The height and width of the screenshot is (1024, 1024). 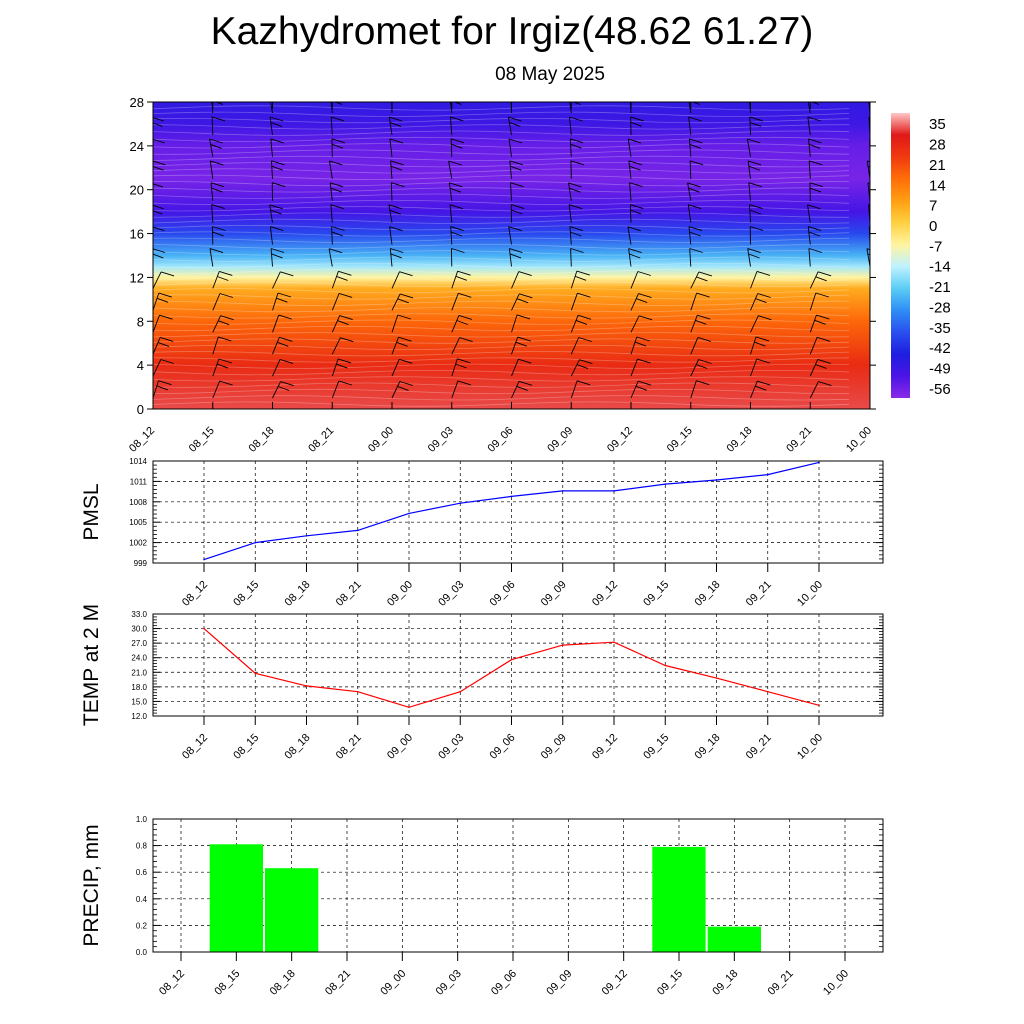 What do you see at coordinates (759, 747) in the screenshot?
I see `x-tick-label: 09_21` at bounding box center [759, 747].